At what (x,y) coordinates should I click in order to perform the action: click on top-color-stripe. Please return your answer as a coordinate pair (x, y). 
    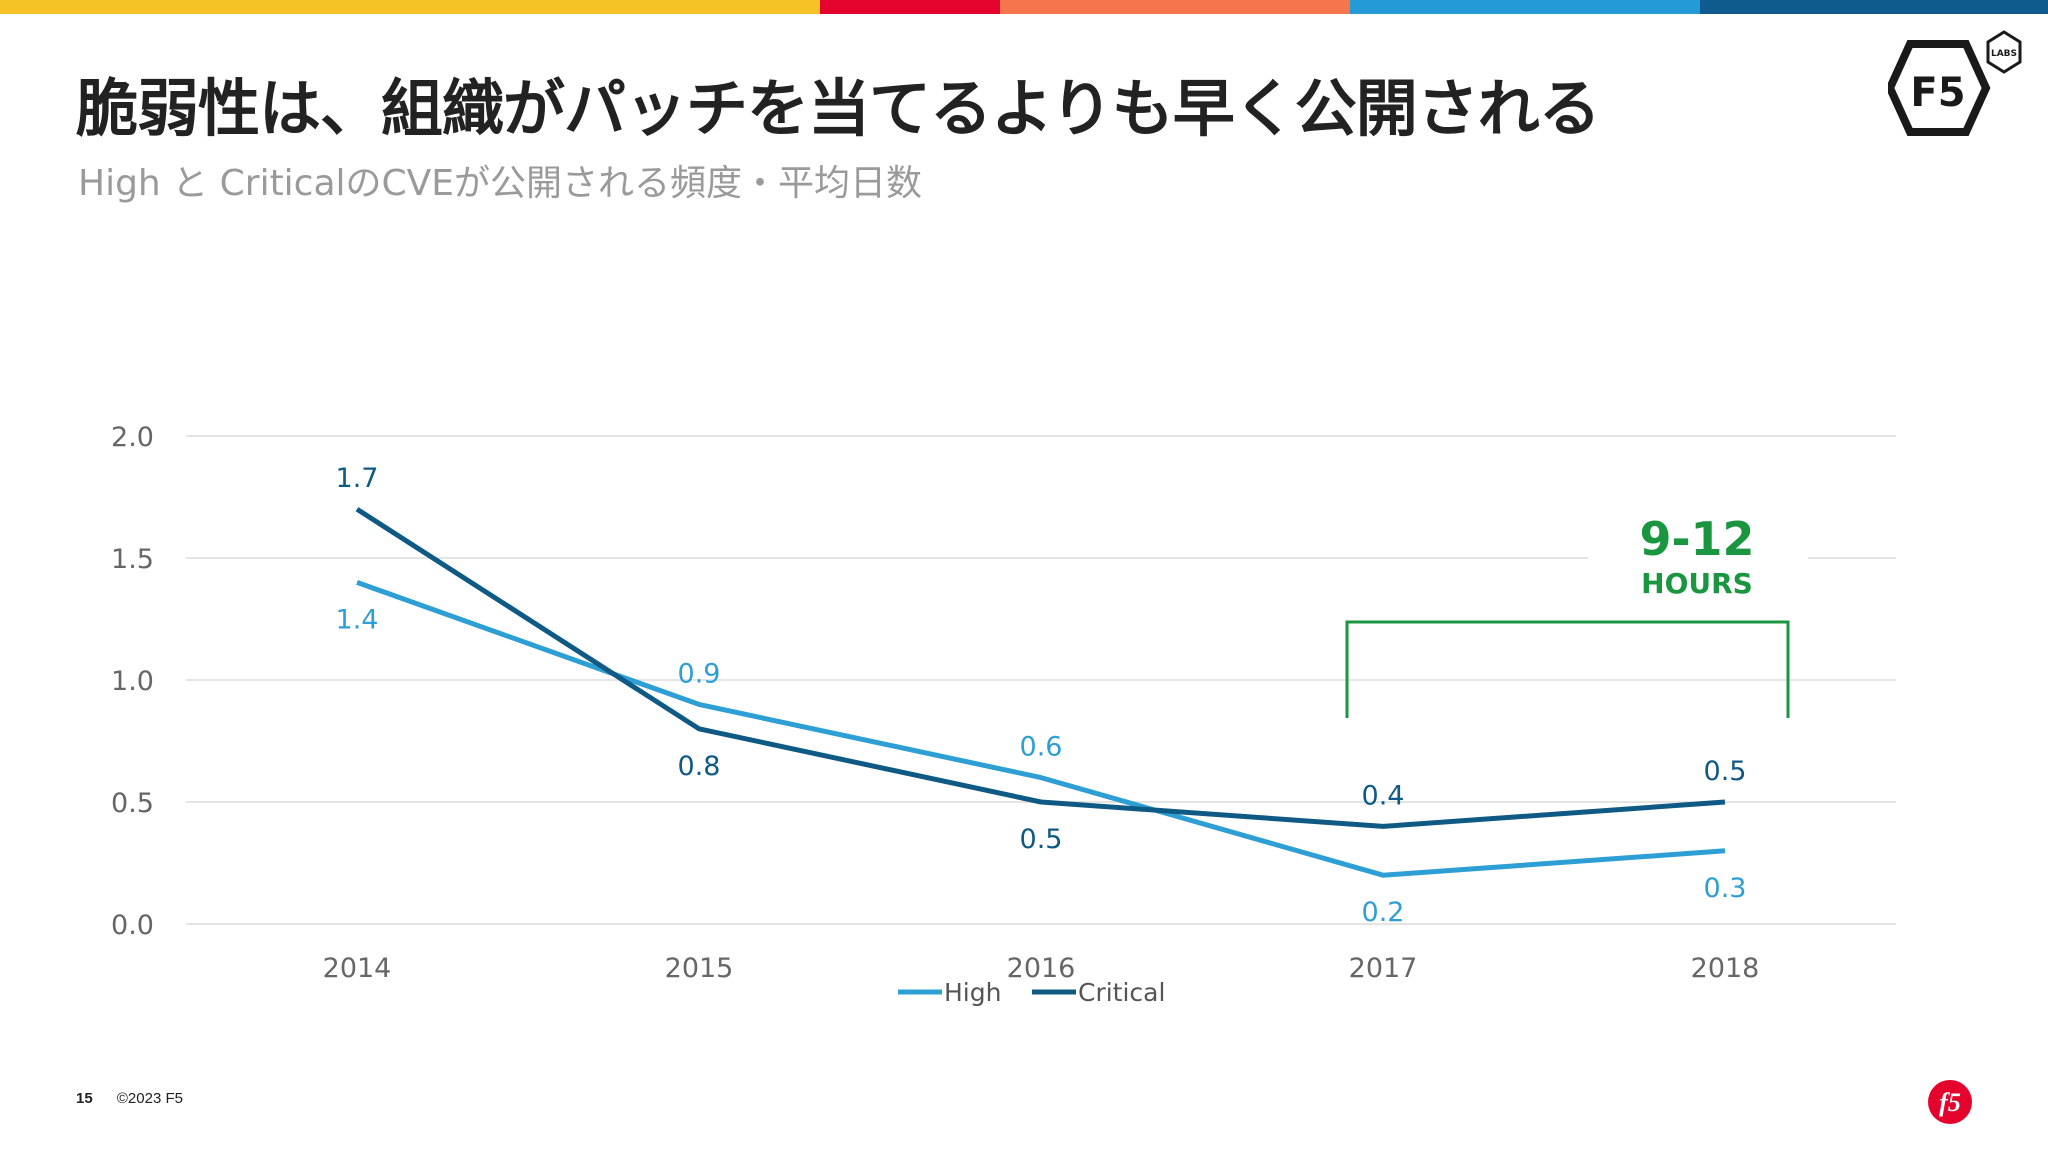
    Looking at the image, I should click on (1024, 7).